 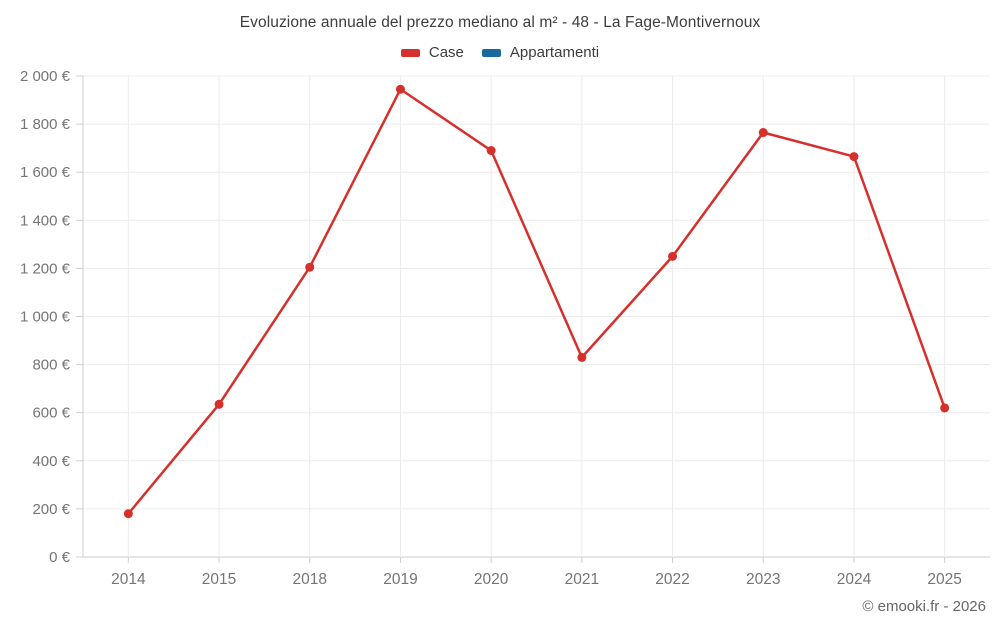 I want to click on data-point-case-2024, so click(x=854, y=157).